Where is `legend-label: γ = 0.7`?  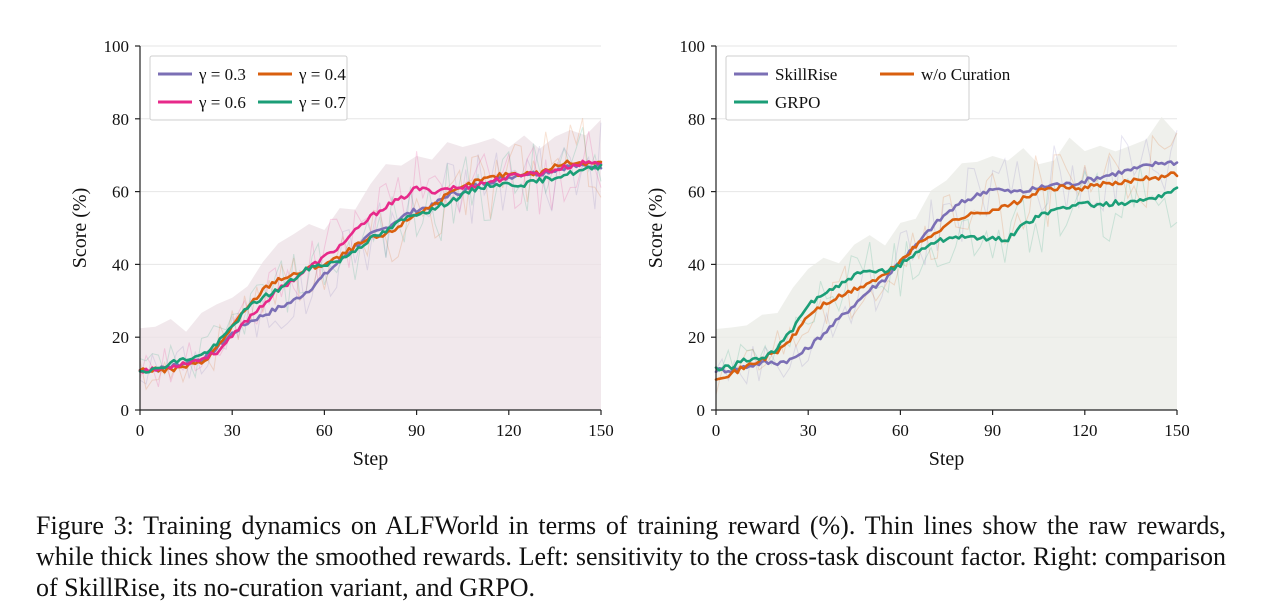
legend-label: γ = 0.7 is located at coordinates (322, 102).